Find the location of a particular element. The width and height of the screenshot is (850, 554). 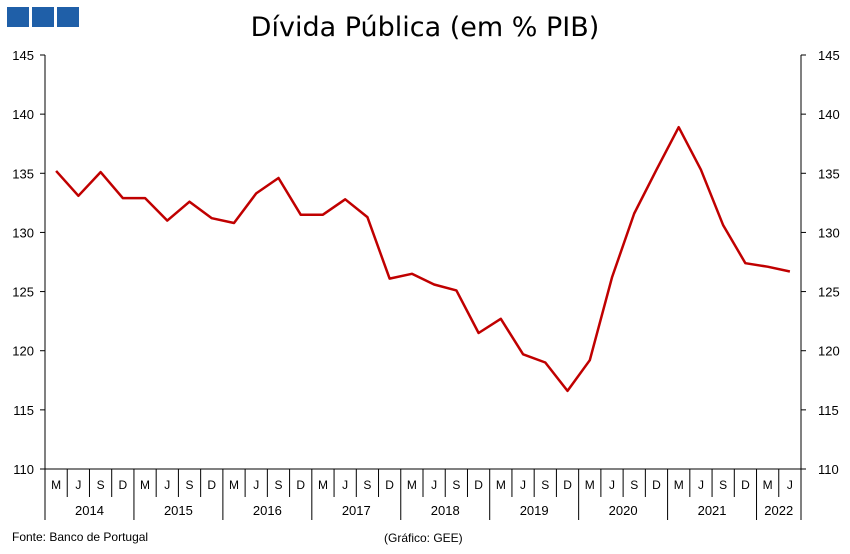

y-tick-label-right: 145 is located at coordinates (829, 55).